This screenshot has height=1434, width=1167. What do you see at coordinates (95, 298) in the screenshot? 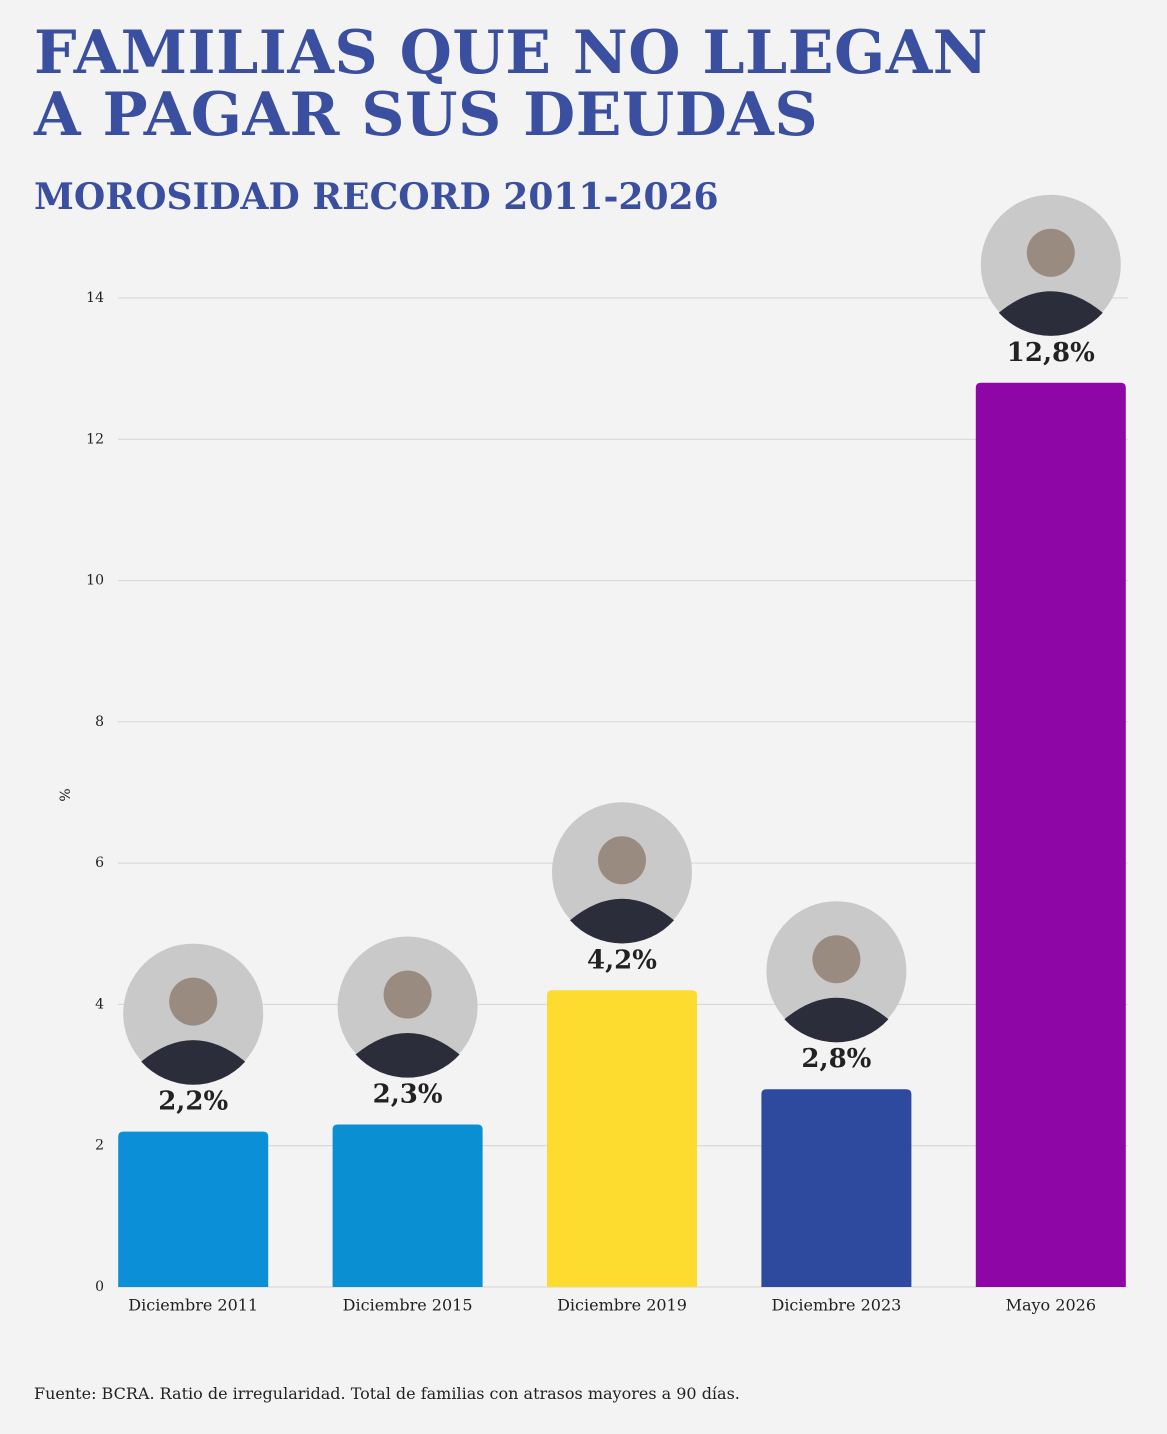
I see `y-tick-label: 14` at bounding box center [95, 298].